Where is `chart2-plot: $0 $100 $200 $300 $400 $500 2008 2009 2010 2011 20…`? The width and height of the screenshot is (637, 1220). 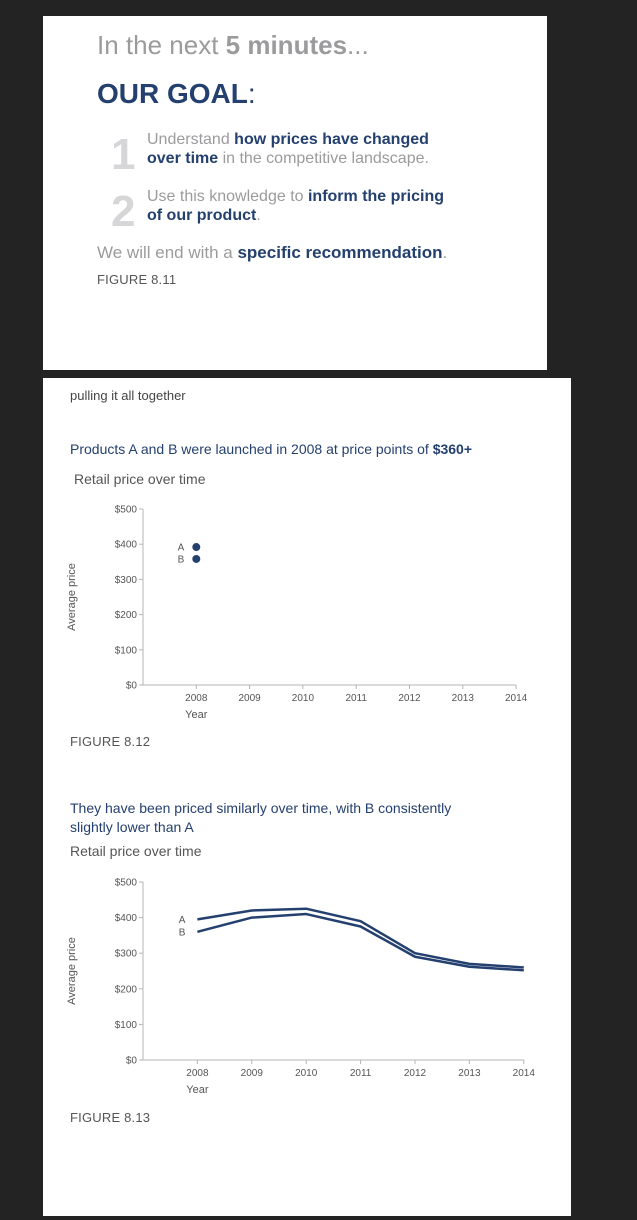 chart2-plot: $0 $100 $200 $300 $400 $500 2008 2009 2010 2011 20… is located at coordinates (301, 987).